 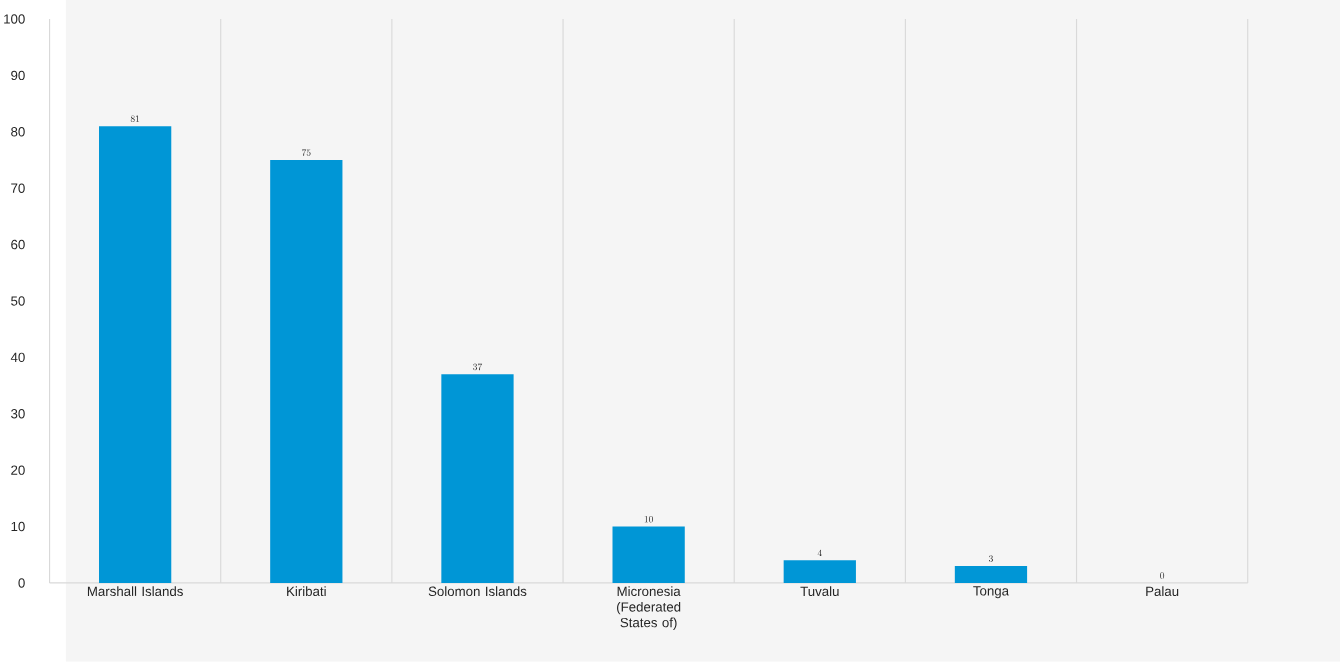 What do you see at coordinates (135, 119) in the screenshot?
I see `data-label: 81` at bounding box center [135, 119].